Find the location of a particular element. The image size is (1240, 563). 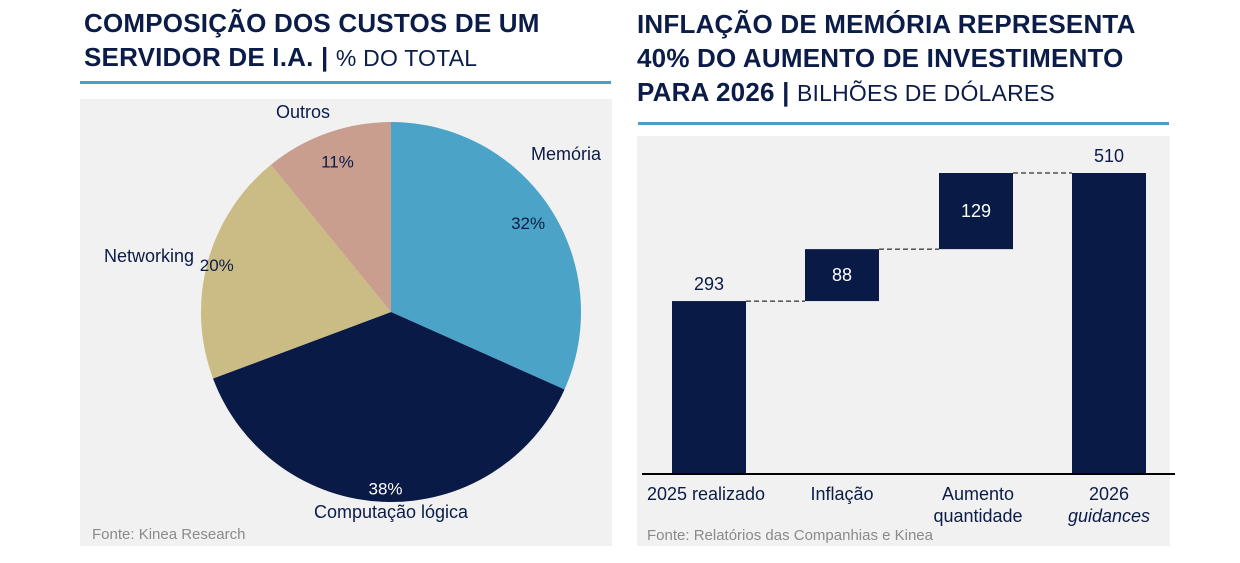

pie-value-label: 38% is located at coordinates (385, 489).